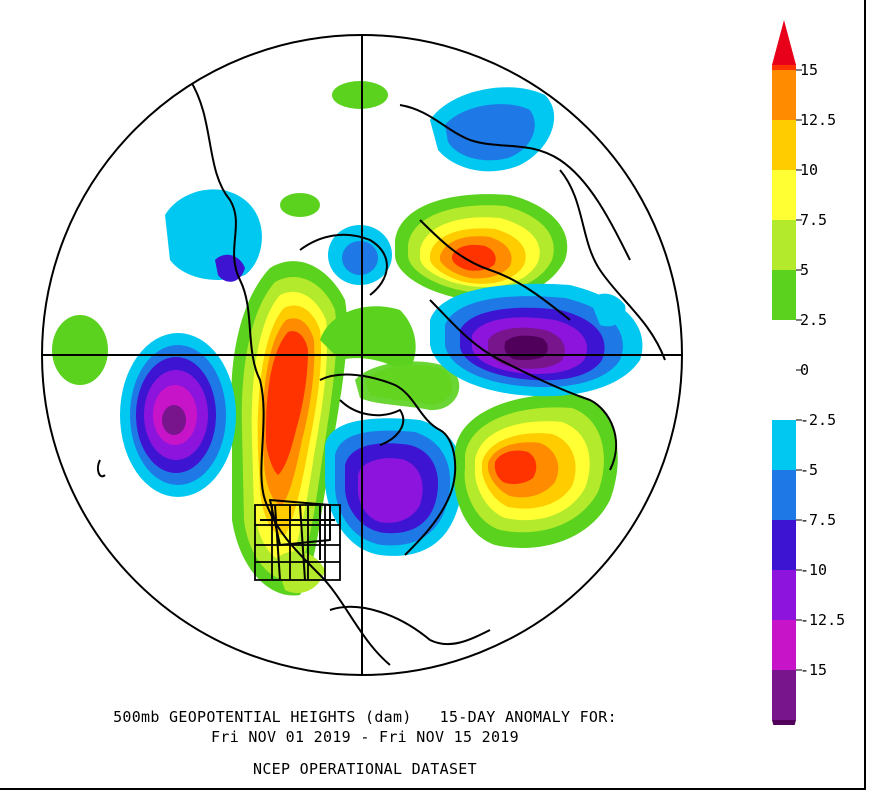 Image resolution: width=870 pixels, height=804 pixels. What do you see at coordinates (809, 470) in the screenshot?
I see `colorbar-label: -5` at bounding box center [809, 470].